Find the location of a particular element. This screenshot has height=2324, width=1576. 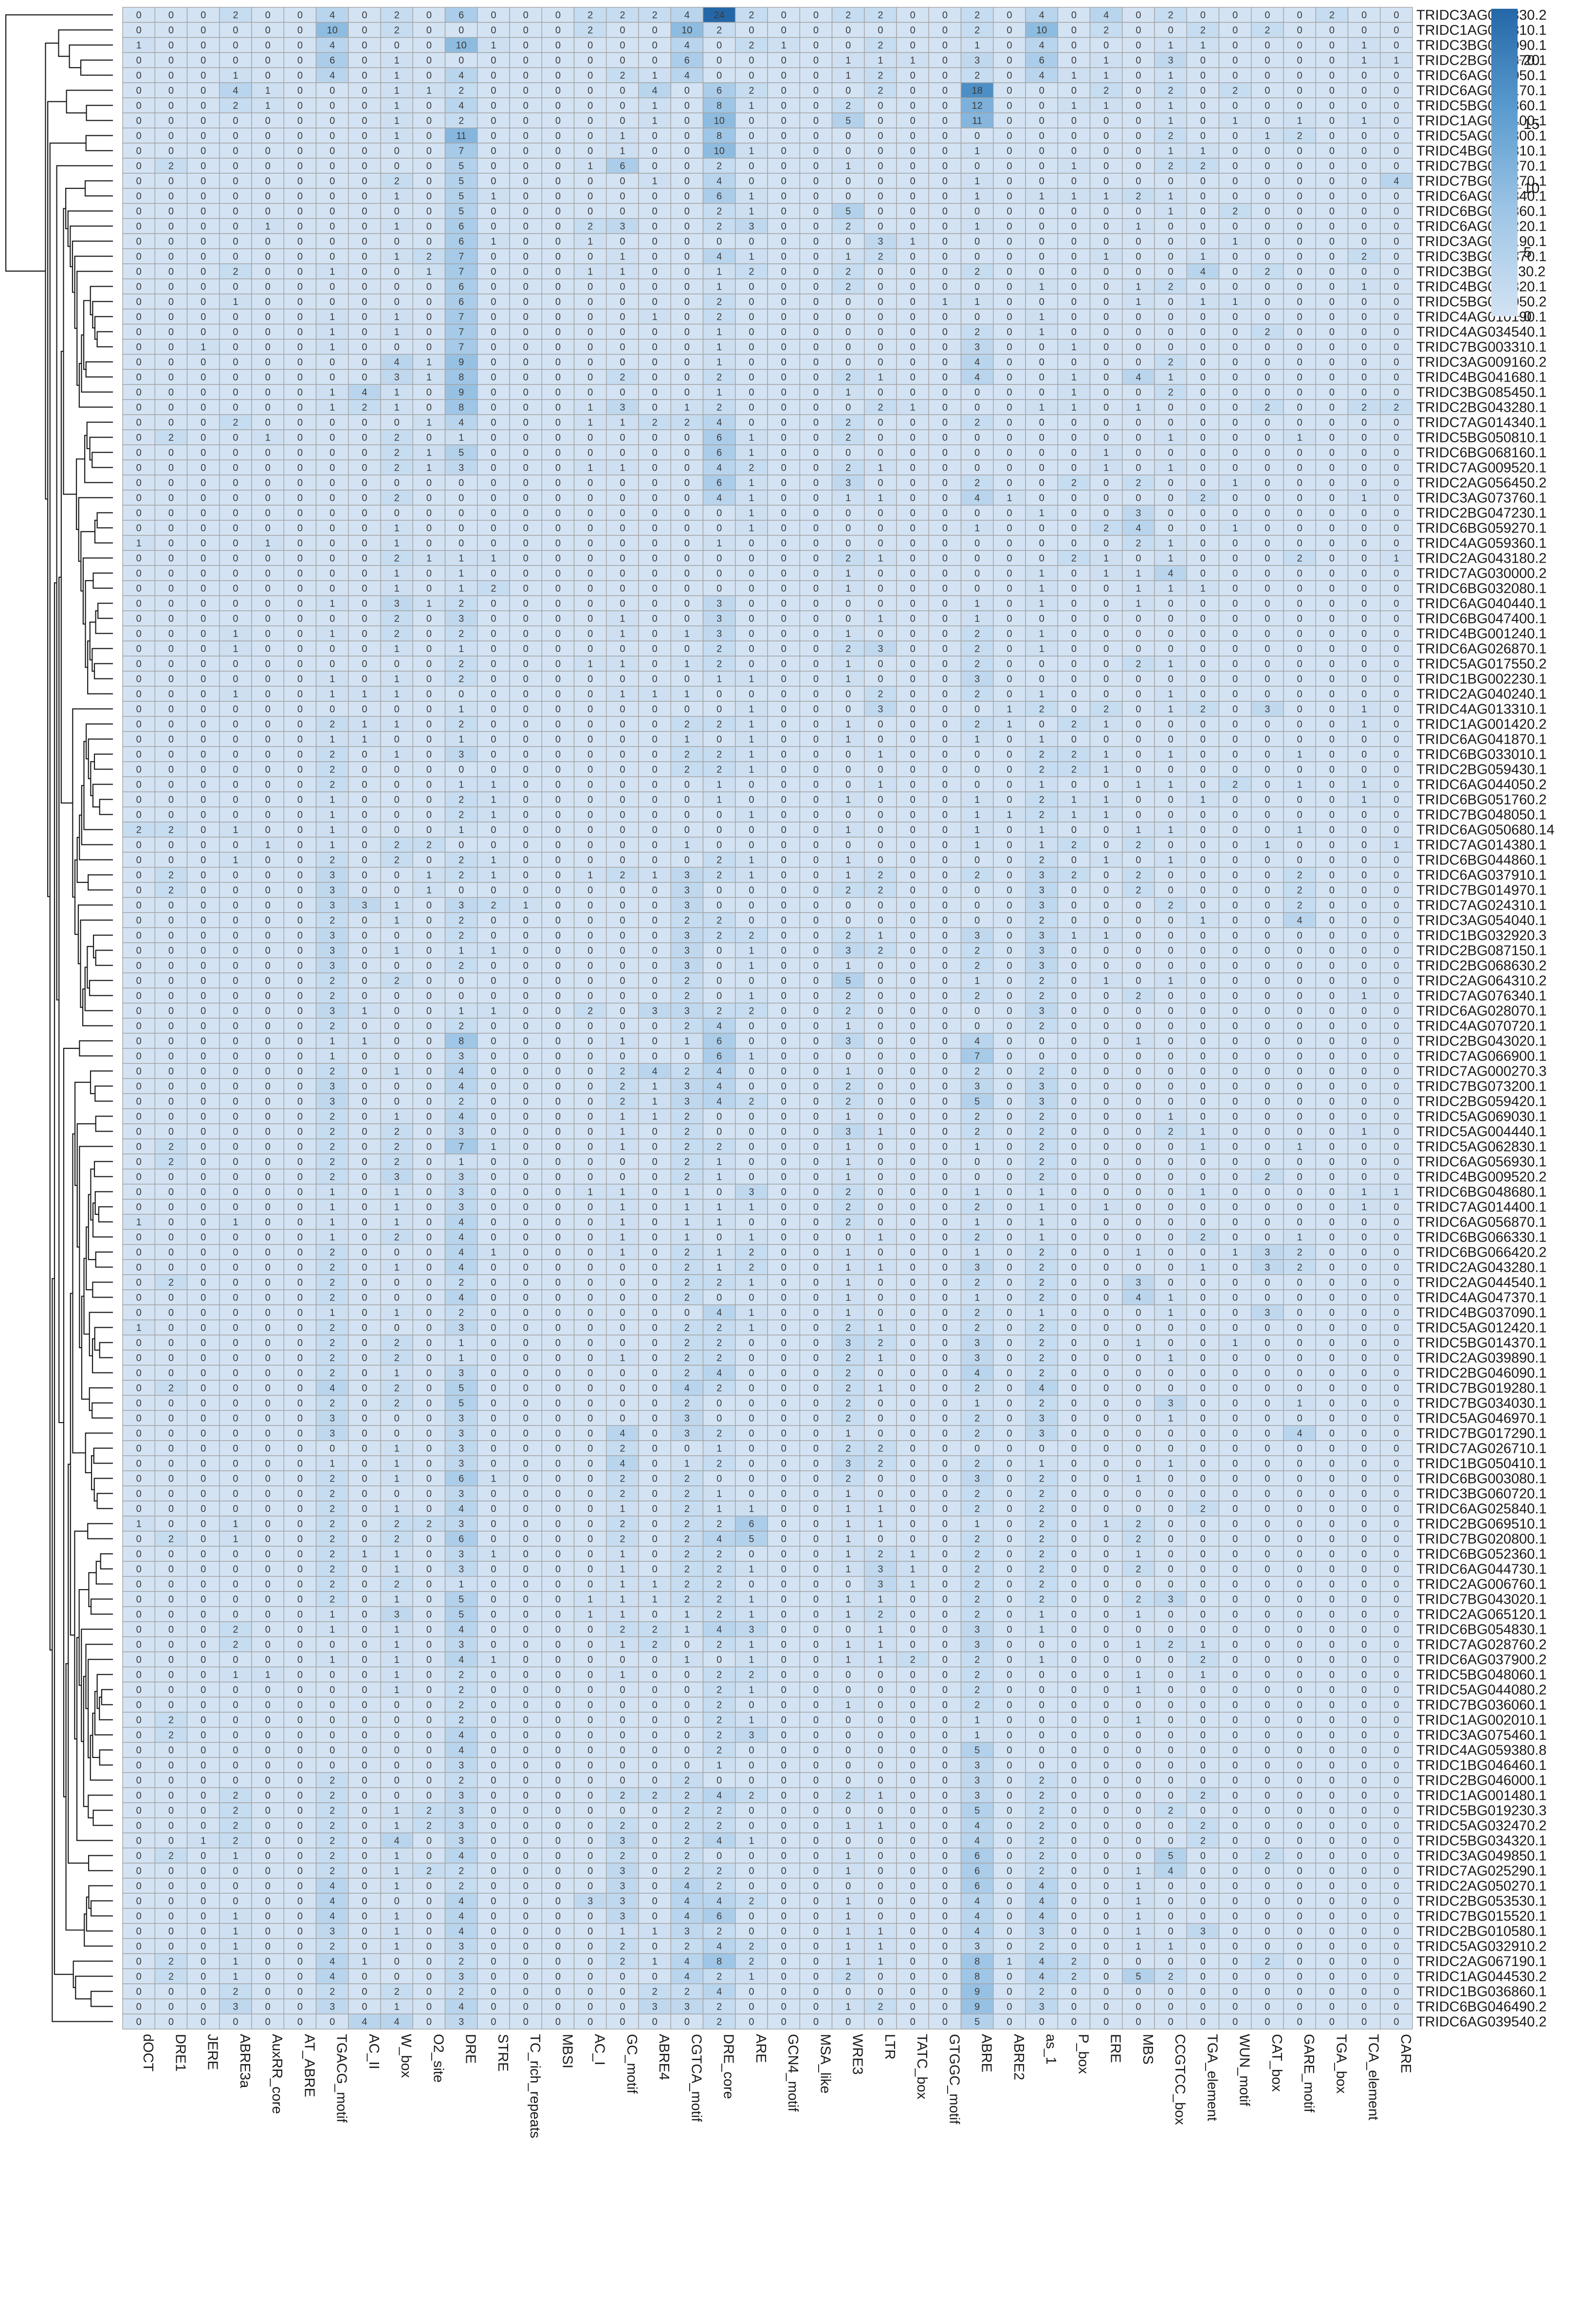

cell-value-label: 9 is located at coordinates (461, 362).